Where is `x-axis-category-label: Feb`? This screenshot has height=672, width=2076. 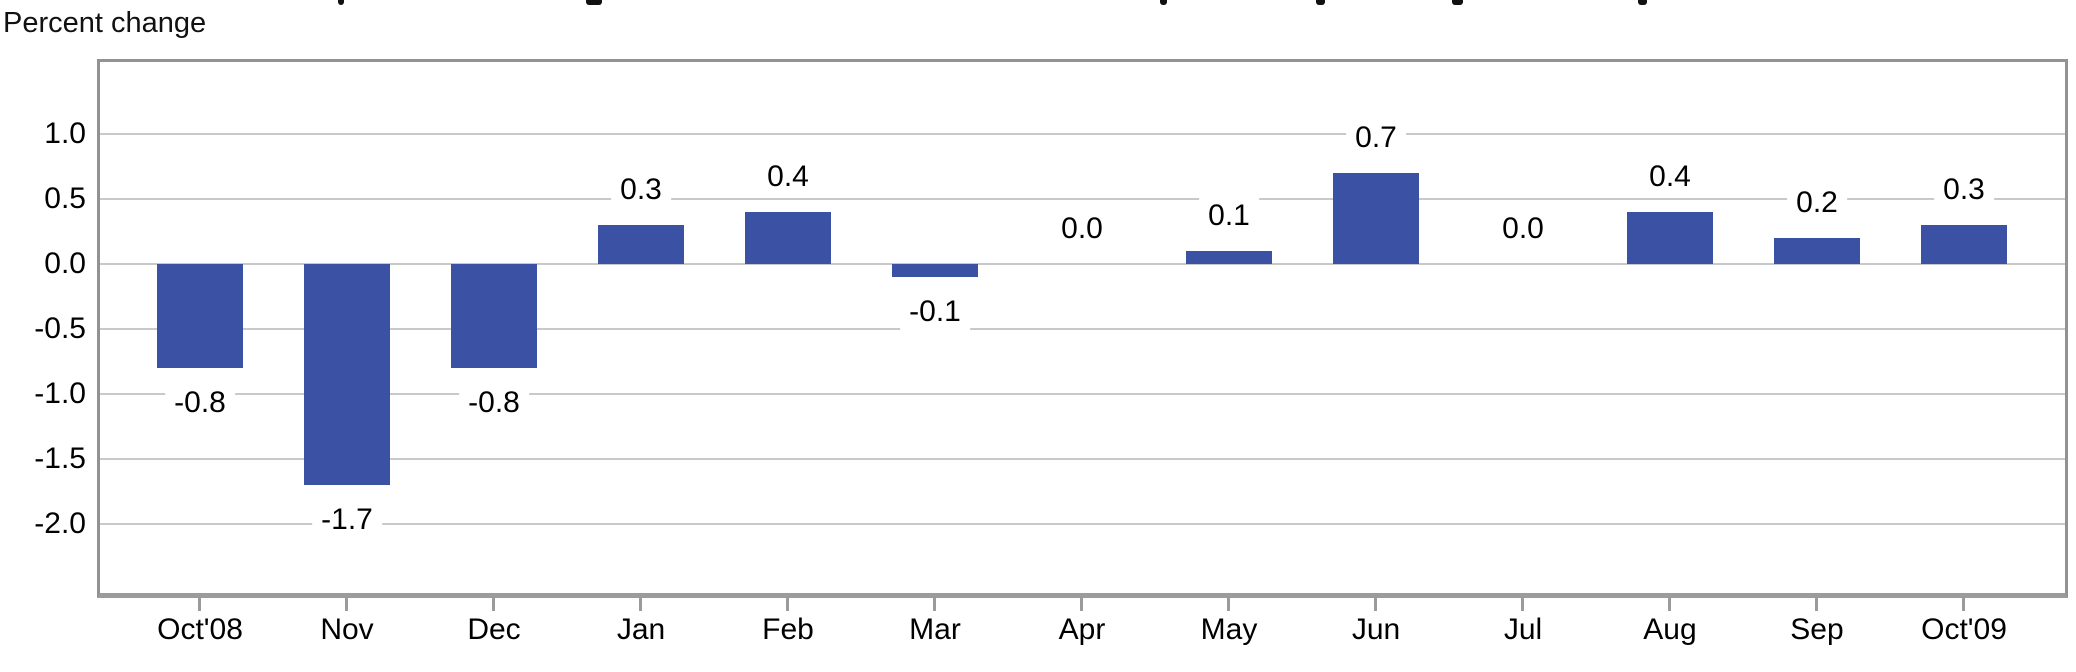
x-axis-category-label: Feb is located at coordinates (788, 629).